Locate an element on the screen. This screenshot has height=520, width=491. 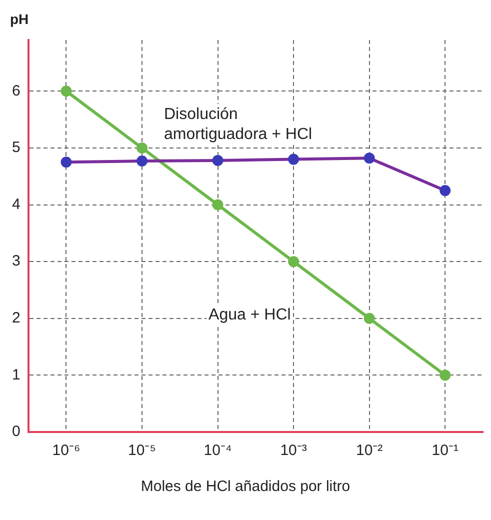
x-tick-label: 10⁻¹ is located at coordinates (445, 451).